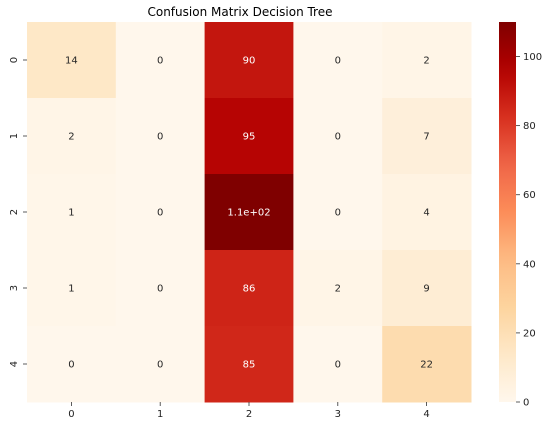  I want to click on y-tick-label: 0, so click(14, 60).